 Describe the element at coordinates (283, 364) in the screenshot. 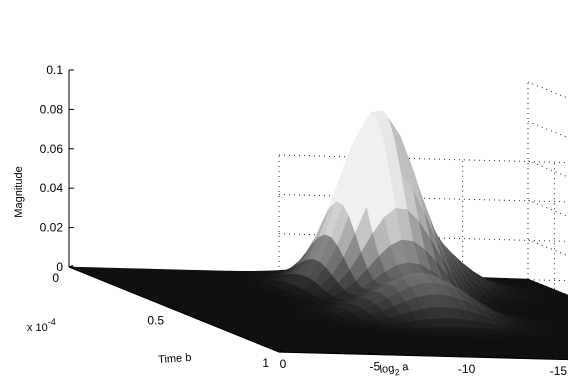

I see `x-tick-label: 0` at that location.